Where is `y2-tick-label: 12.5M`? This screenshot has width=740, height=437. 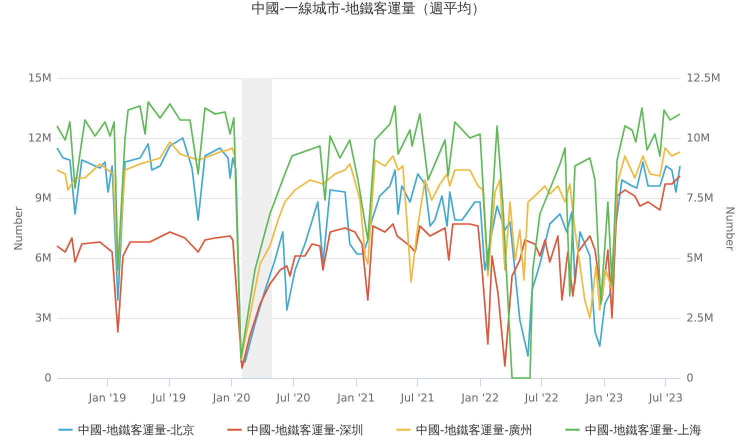 y2-tick-label: 12.5M is located at coordinates (703, 78).